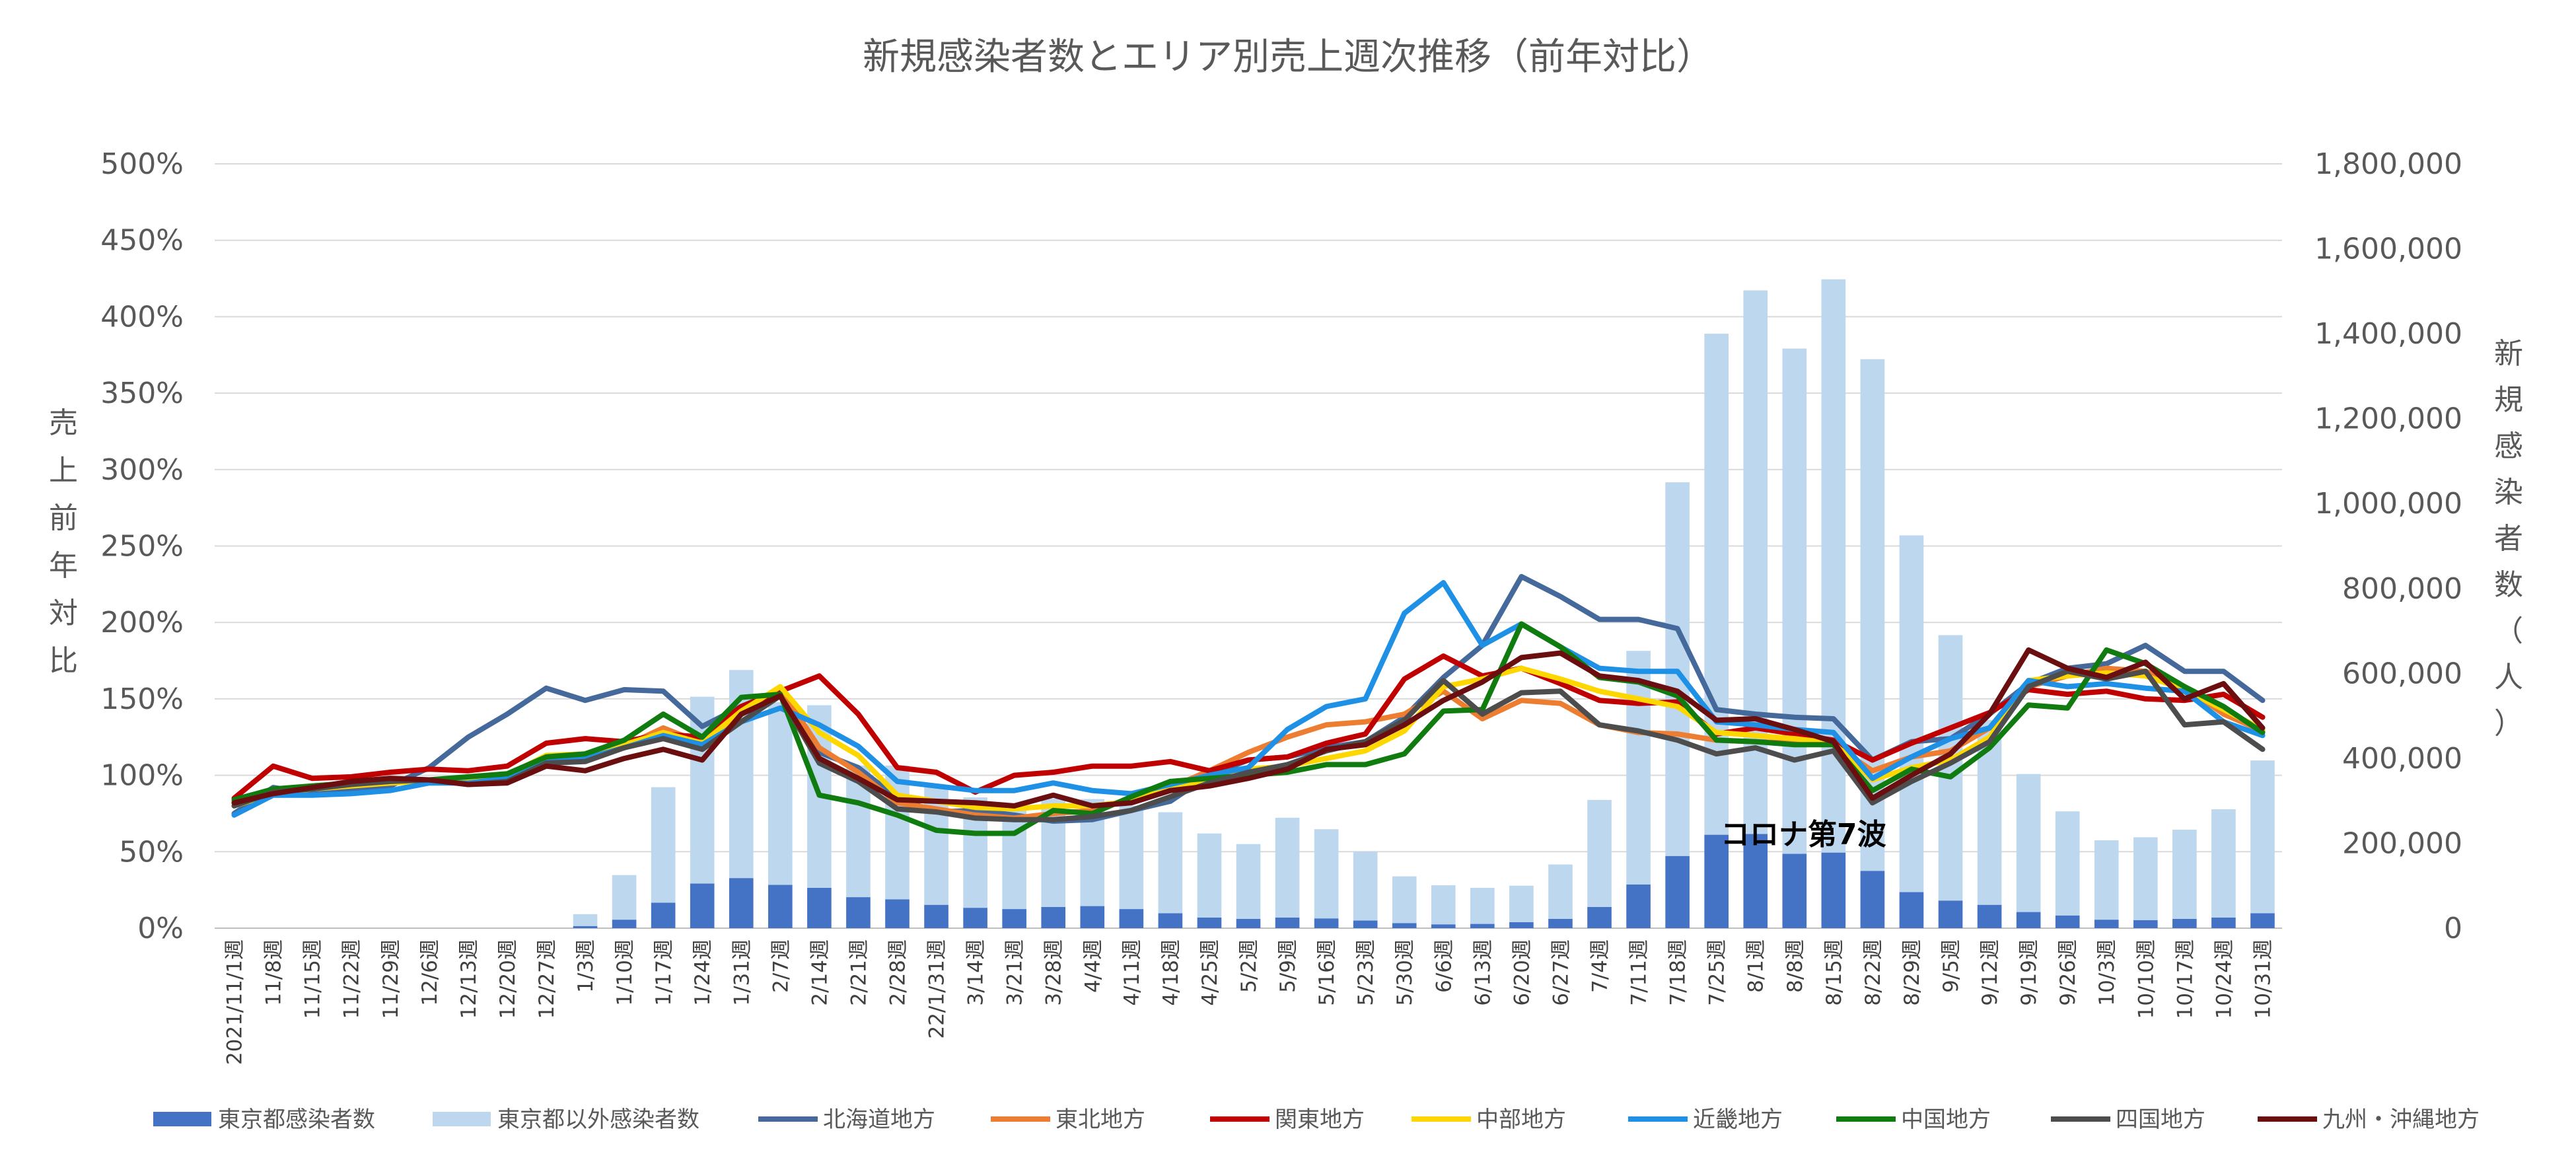 This screenshot has width=2576, height=1164. I want to click on x-tick-label: 1/31週, so click(742, 972).